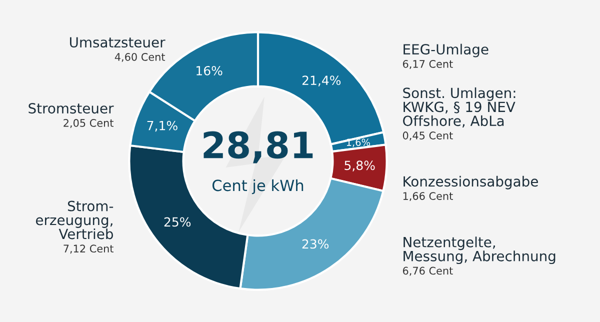  I want to click on text: 23%, so click(315, 244).